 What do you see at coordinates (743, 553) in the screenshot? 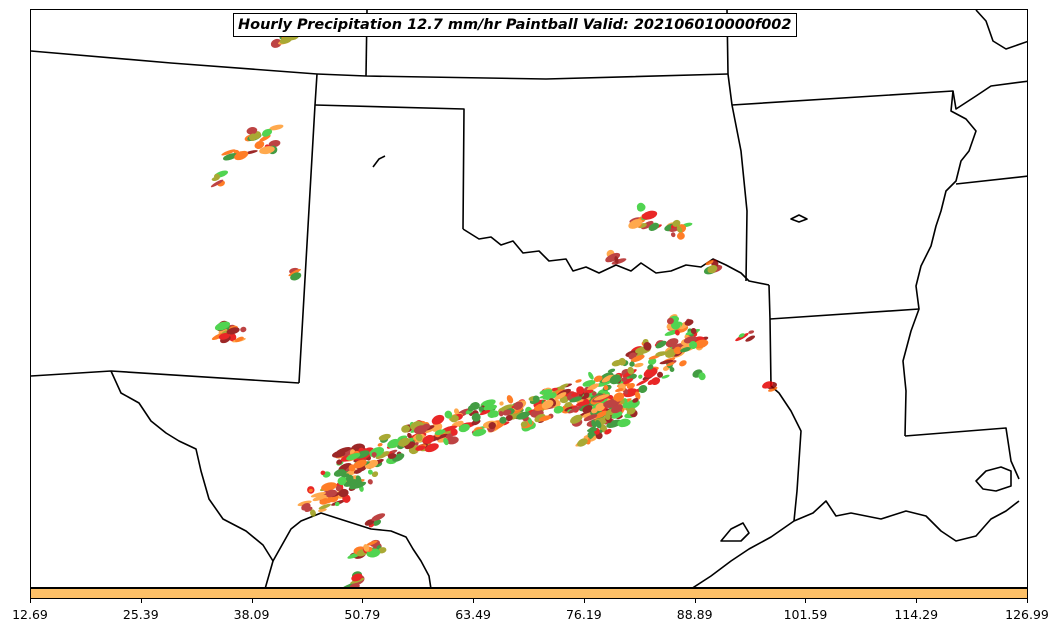
I see `texas-gulf-coast` at bounding box center [743, 553].